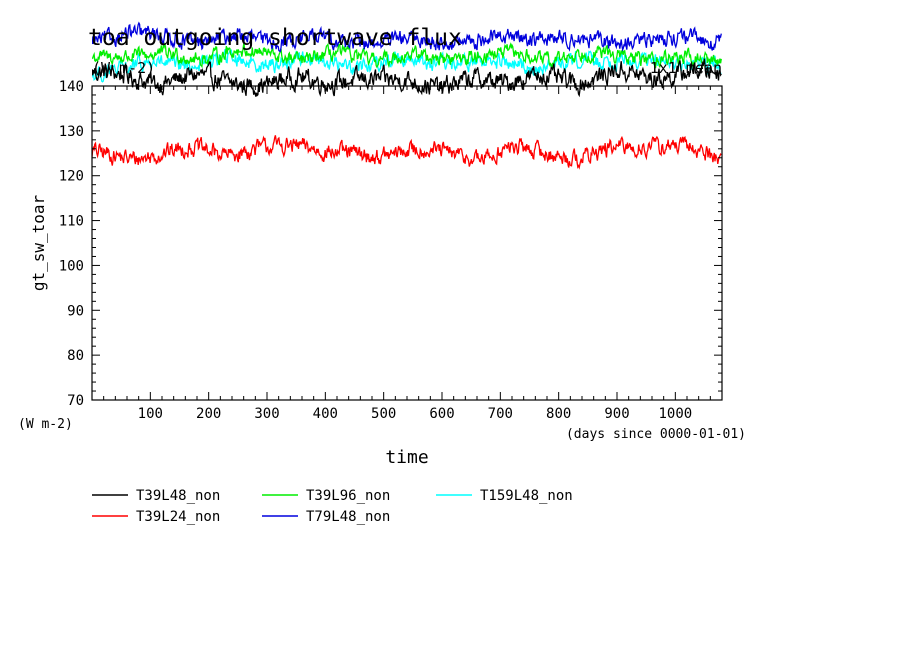 The width and height of the screenshot is (904, 654). Describe the element at coordinates (275, 38) in the screenshot. I see `chart-title: toa outgoing shortwave flux` at that location.